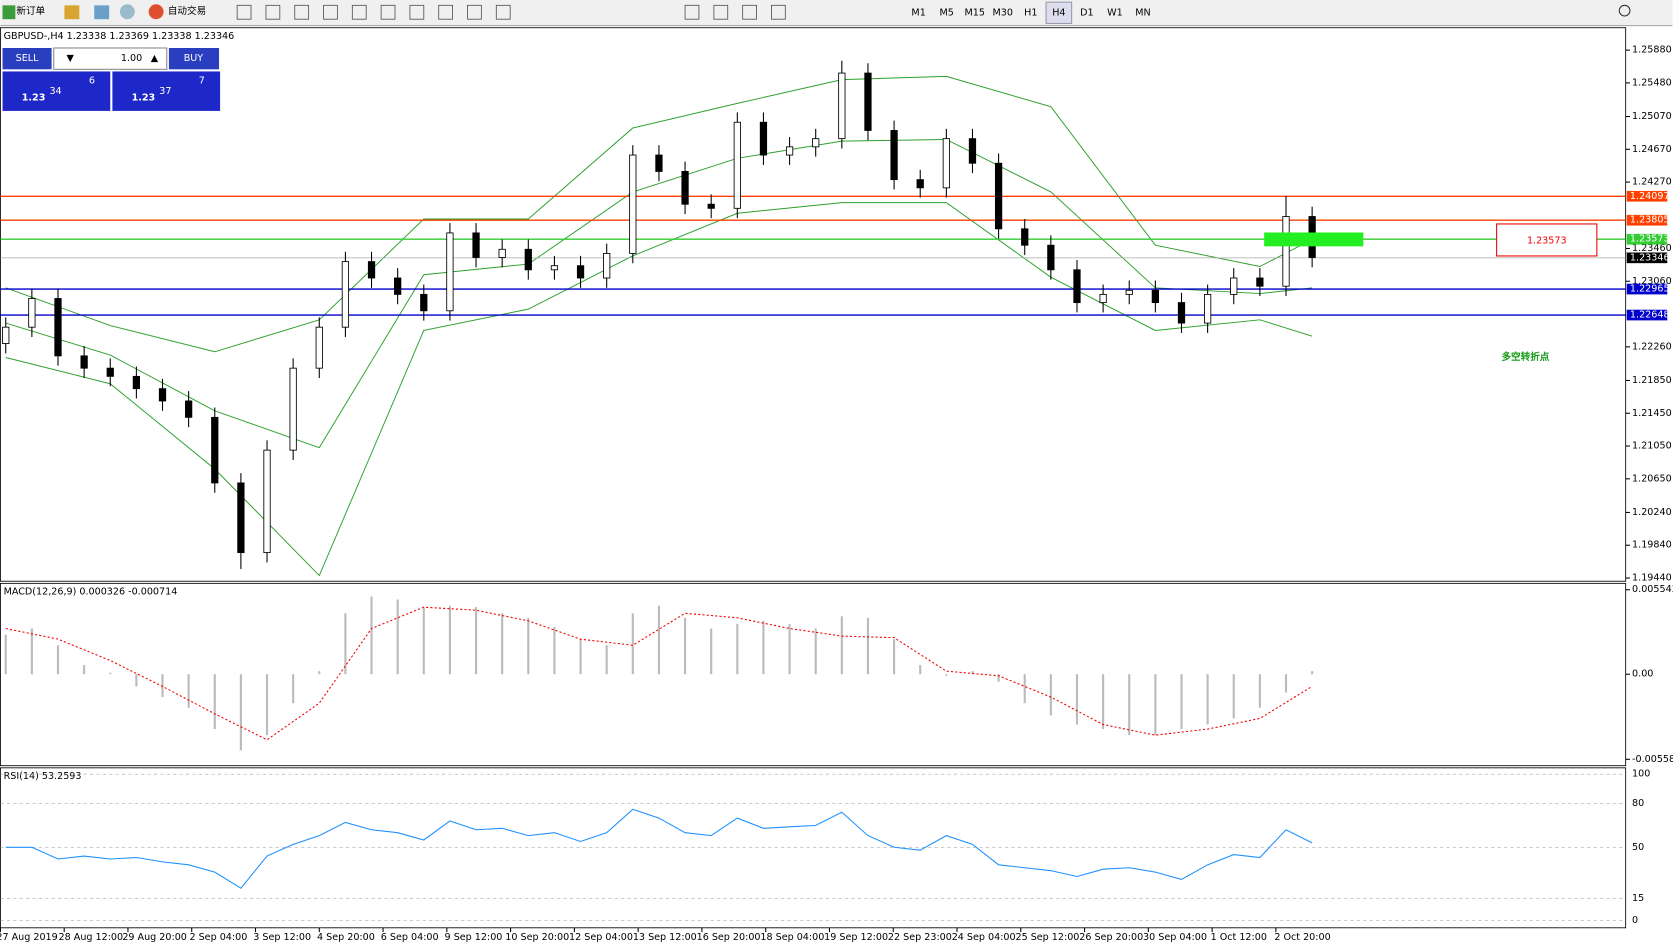 Image resolution: width=1673 pixels, height=947 pixels. What do you see at coordinates (71, 58) in the screenshot?
I see `spin-down: ▼` at bounding box center [71, 58].